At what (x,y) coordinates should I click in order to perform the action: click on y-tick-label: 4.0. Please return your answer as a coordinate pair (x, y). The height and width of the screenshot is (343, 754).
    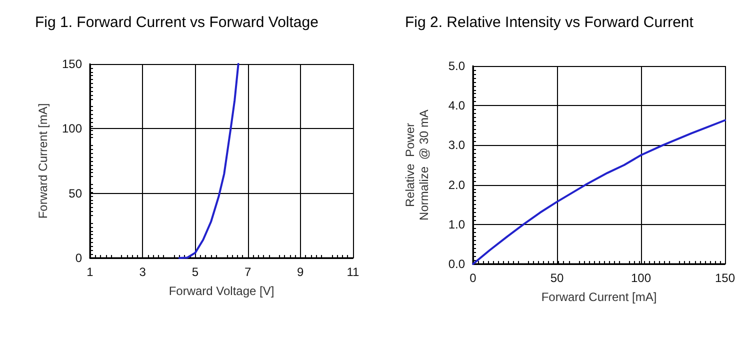
    Looking at the image, I should click on (457, 105).